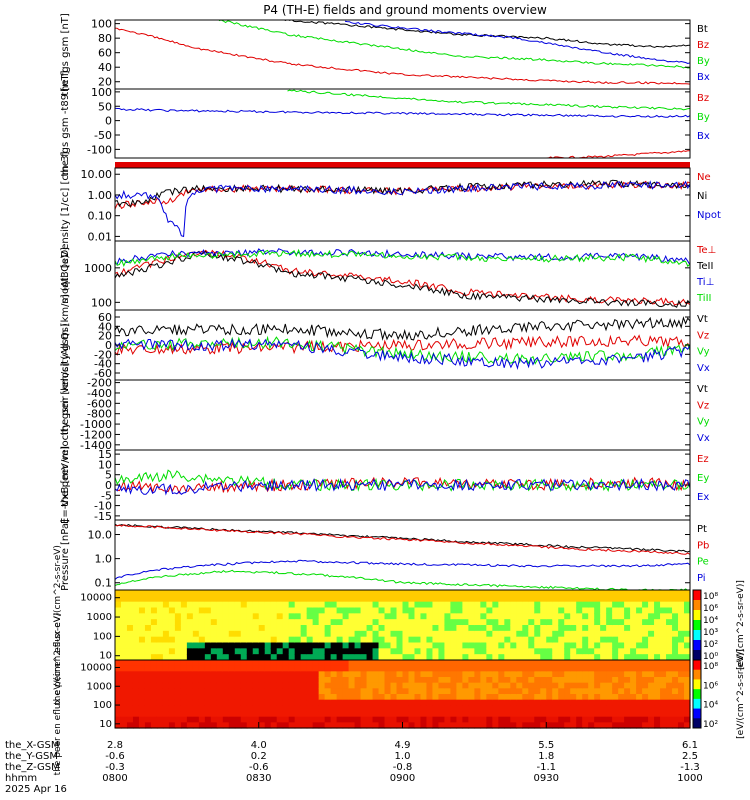  I want to click on y-tick-label: 40, so click(105, 67).